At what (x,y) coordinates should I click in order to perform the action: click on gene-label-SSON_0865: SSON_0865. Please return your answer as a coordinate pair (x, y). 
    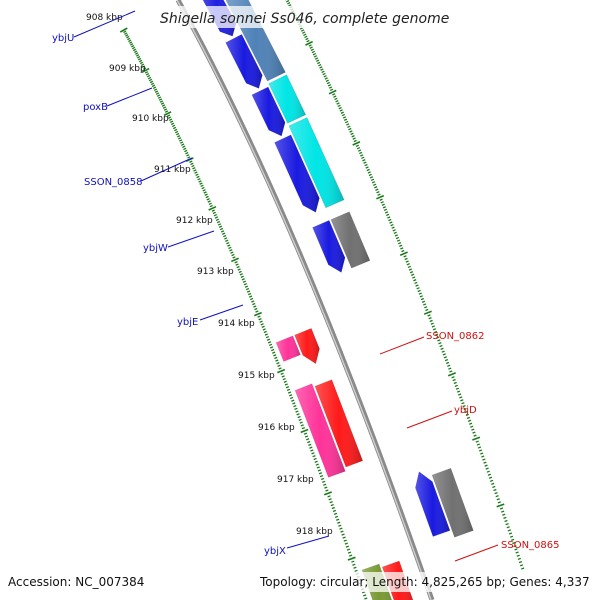
    Looking at the image, I should click on (530, 545).